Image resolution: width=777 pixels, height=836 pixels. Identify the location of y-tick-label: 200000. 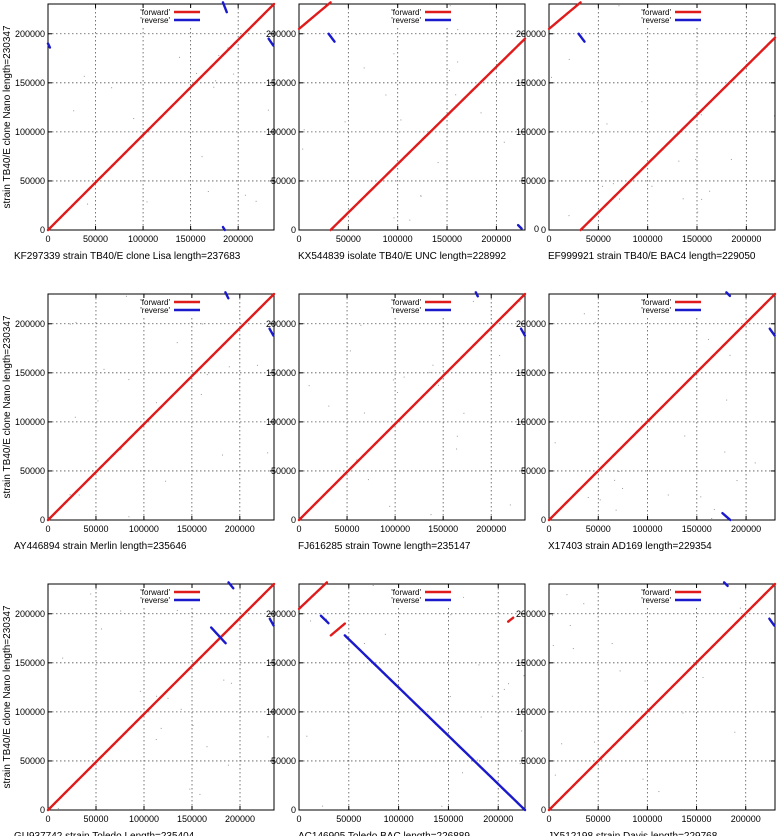
(531, 34).